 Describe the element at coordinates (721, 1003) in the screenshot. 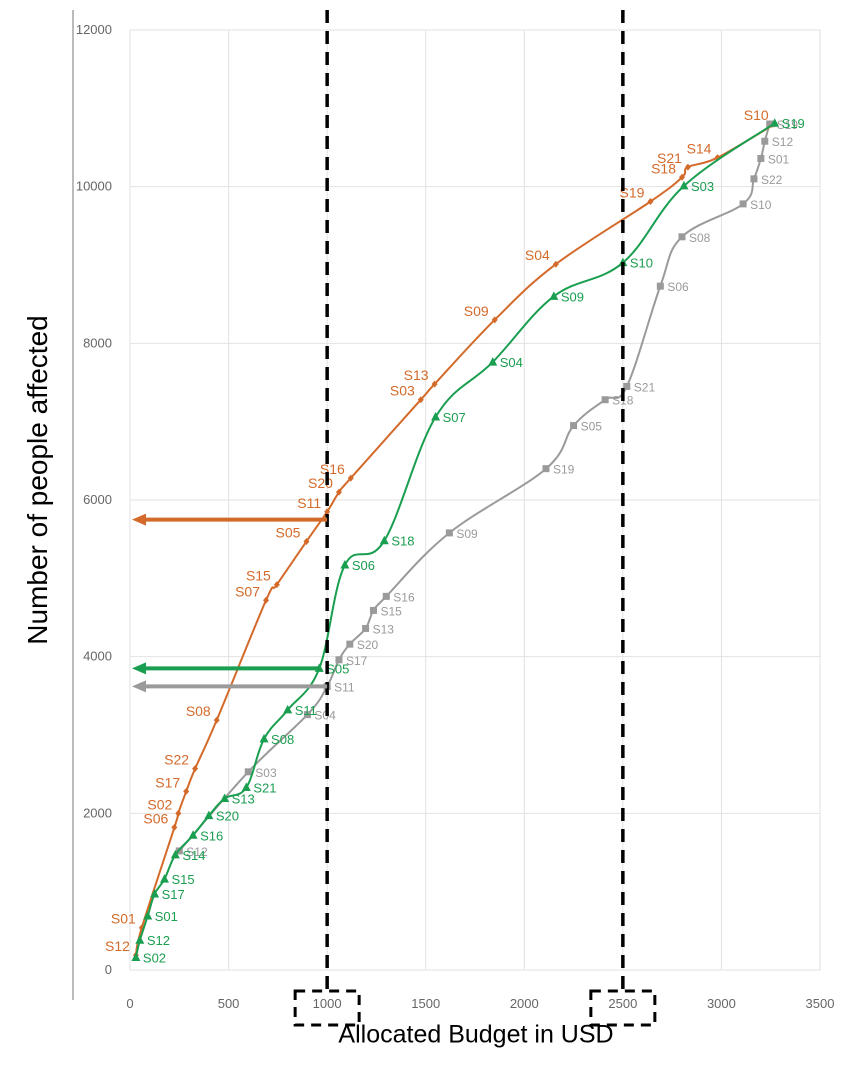

I see `x-tick-label: 3000` at that location.